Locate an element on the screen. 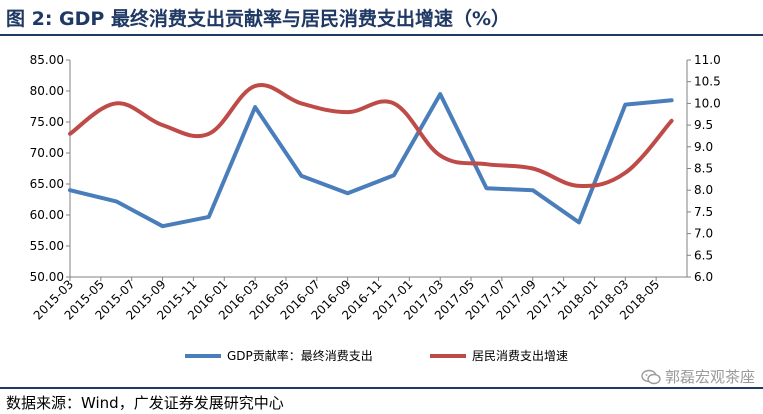 Image resolution: width=763 pixels, height=414 pixels. watermark: 郭磊宏观茶座 is located at coordinates (698, 376).